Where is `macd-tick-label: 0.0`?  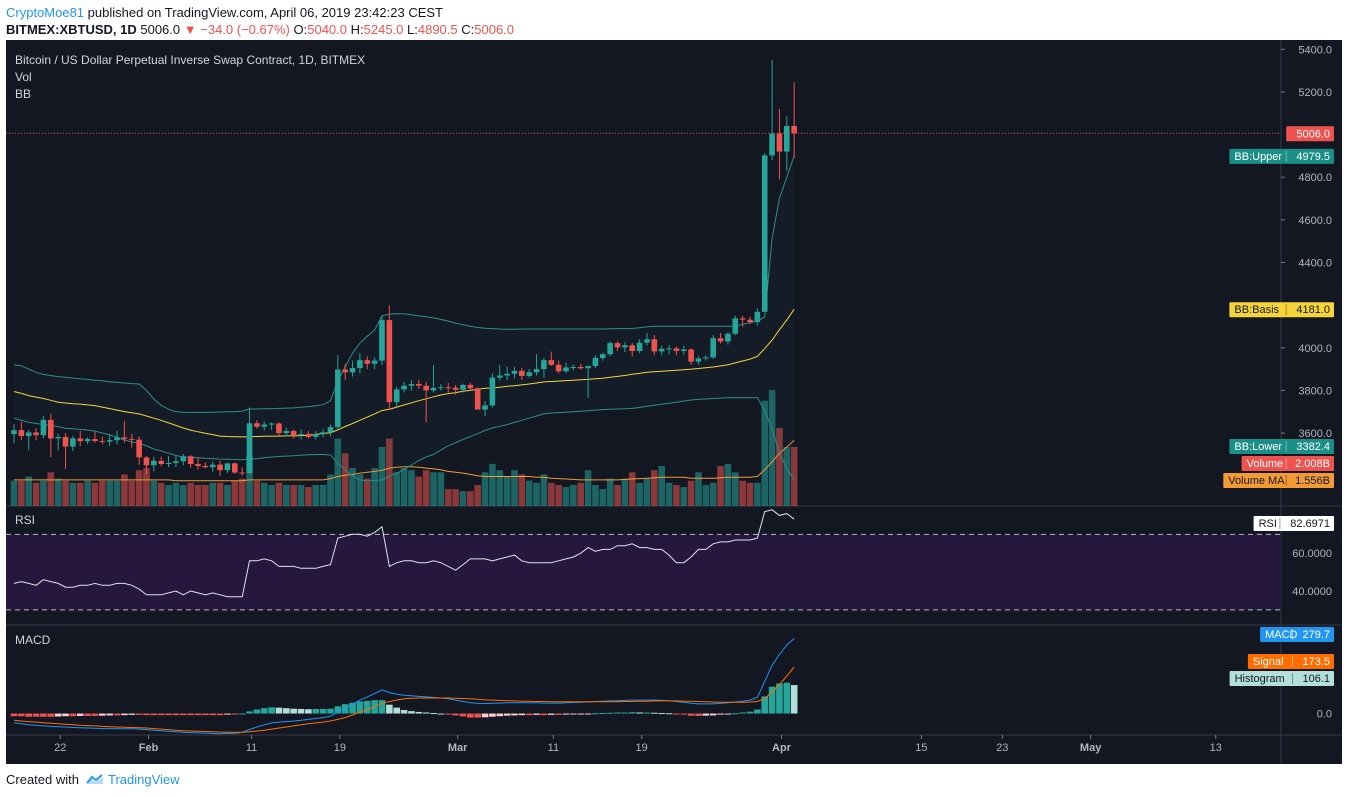 macd-tick-label: 0.0 is located at coordinates (1324, 715).